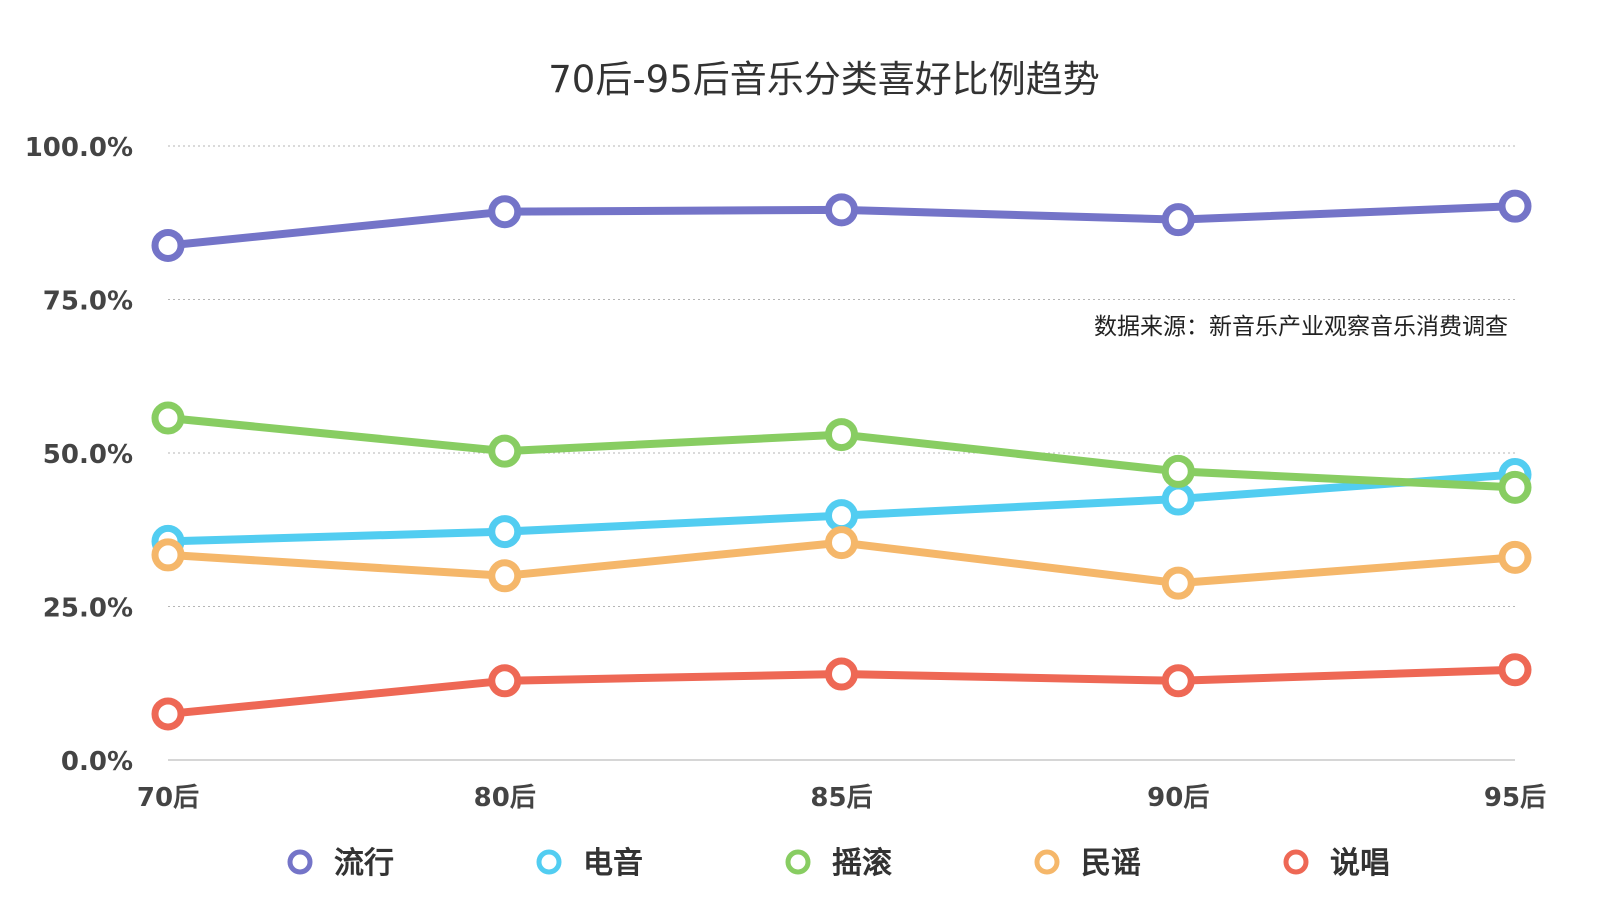 Image resolution: width=1602 pixels, height=924 pixels. What do you see at coordinates (88, 455) in the screenshot?
I see `y-tick-label: 50.0%` at bounding box center [88, 455].